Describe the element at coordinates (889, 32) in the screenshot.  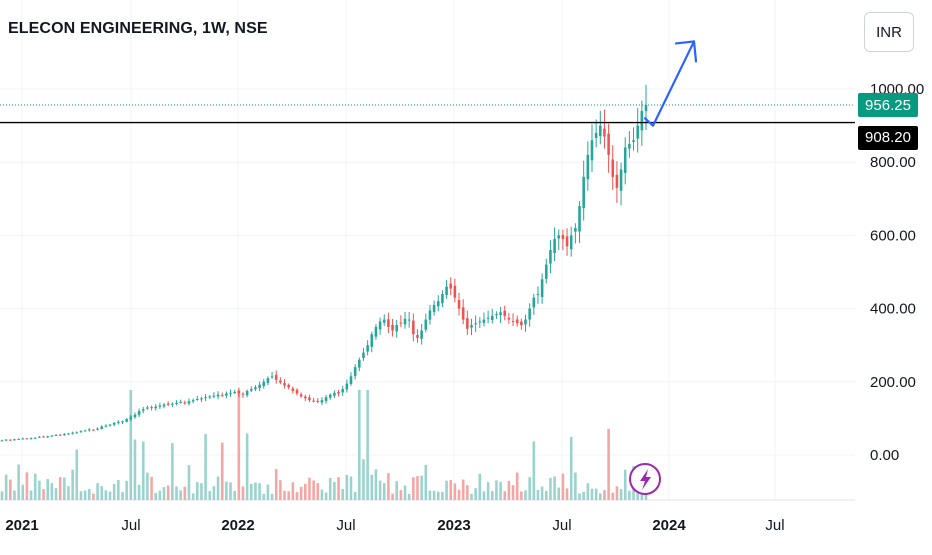
I see `currency-button: INR` at that location.